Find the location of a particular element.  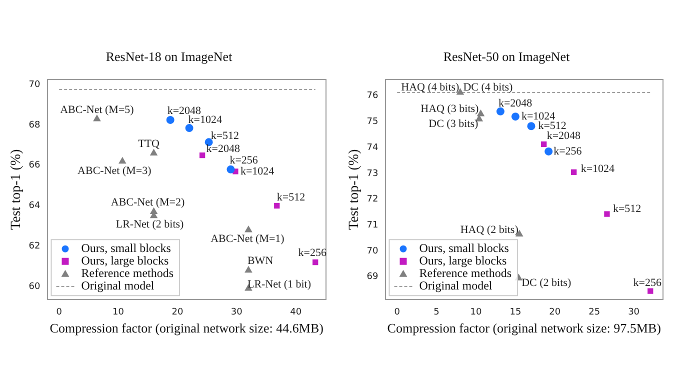

annotation: TTQ is located at coordinates (149, 144).